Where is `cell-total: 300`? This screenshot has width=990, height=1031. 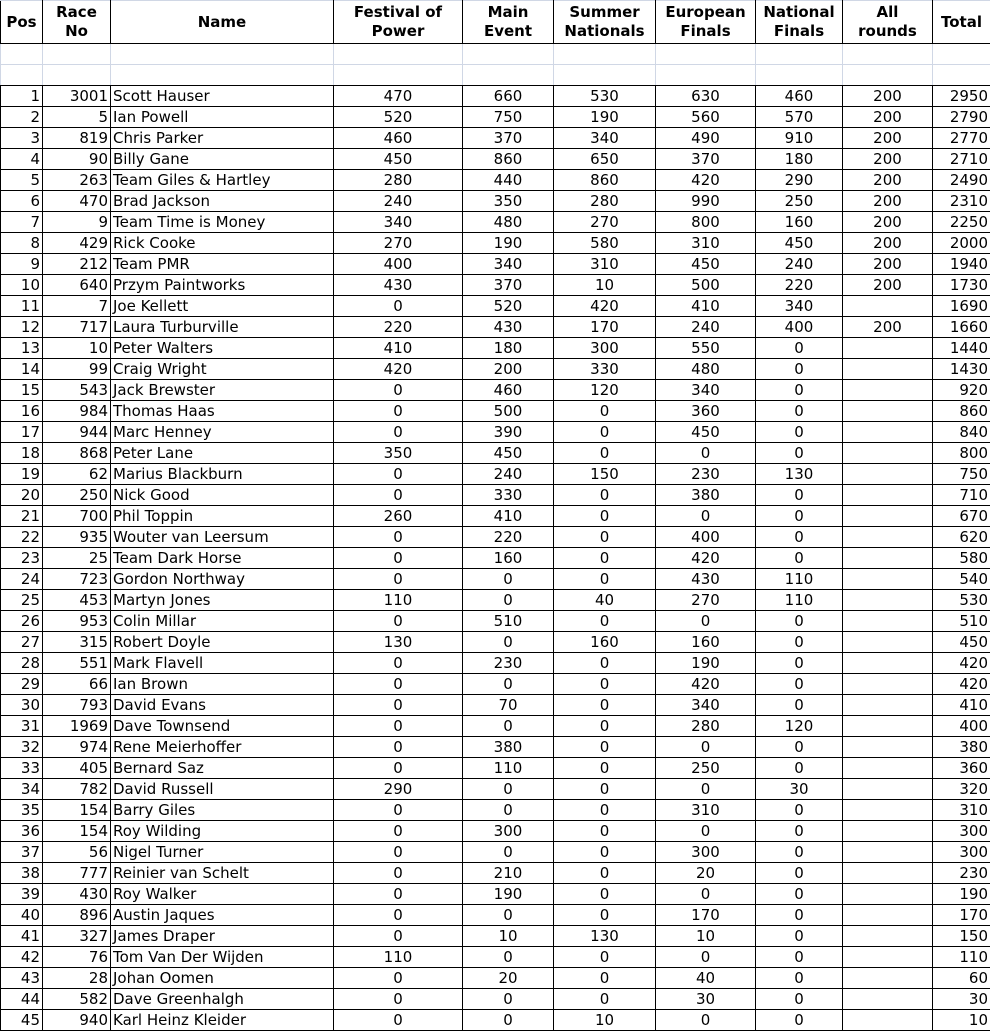 cell-total: 300 is located at coordinates (961, 852).